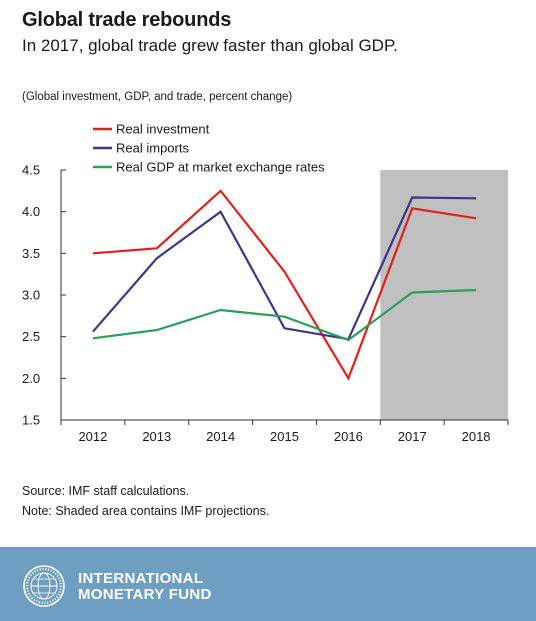 This screenshot has width=536, height=621. Describe the element at coordinates (44, 586) in the screenshot. I see `imf-seal-icon` at that location.